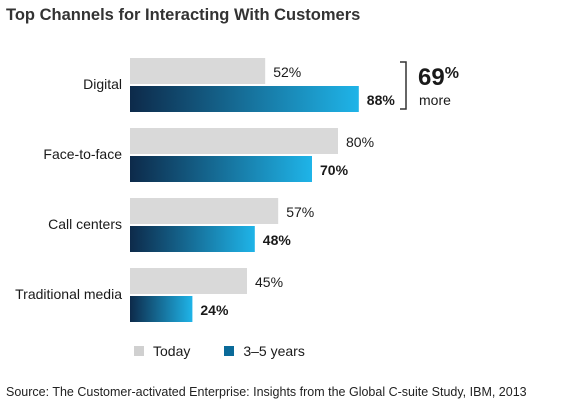 Image resolution: width=583 pixels, height=415 pixels. Describe the element at coordinates (334, 170) in the screenshot. I see `value-label-future-face-to-face: 70%` at that location.